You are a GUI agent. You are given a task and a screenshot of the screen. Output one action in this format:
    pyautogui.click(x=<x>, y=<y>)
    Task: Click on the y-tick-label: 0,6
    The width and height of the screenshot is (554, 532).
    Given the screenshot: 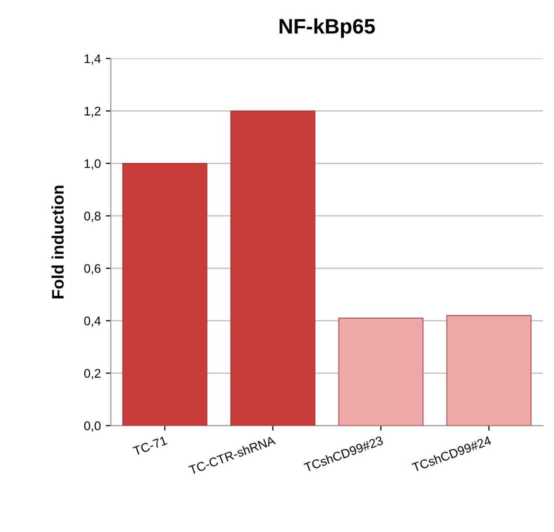 What is the action you would take?
    pyautogui.click(x=92, y=269)
    